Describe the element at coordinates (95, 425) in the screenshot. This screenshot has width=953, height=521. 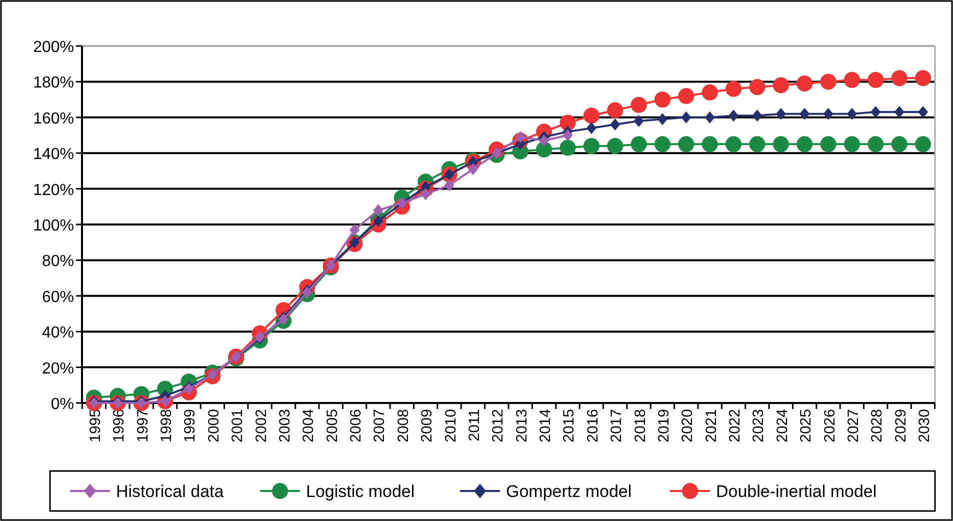
I see `x-tick-label: 1995` at that location.